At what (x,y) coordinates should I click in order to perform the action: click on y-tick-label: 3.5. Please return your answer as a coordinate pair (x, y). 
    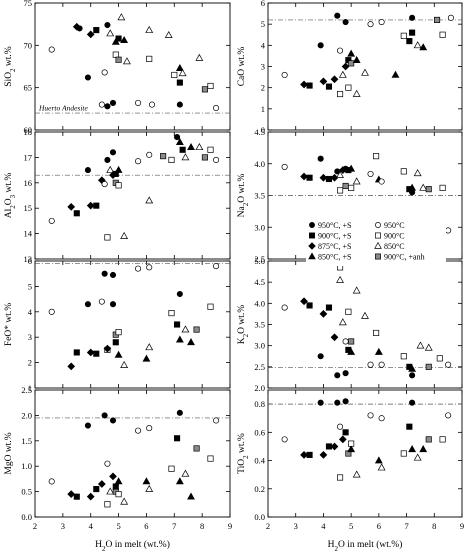
    Looking at the image, I should click on (259, 325).